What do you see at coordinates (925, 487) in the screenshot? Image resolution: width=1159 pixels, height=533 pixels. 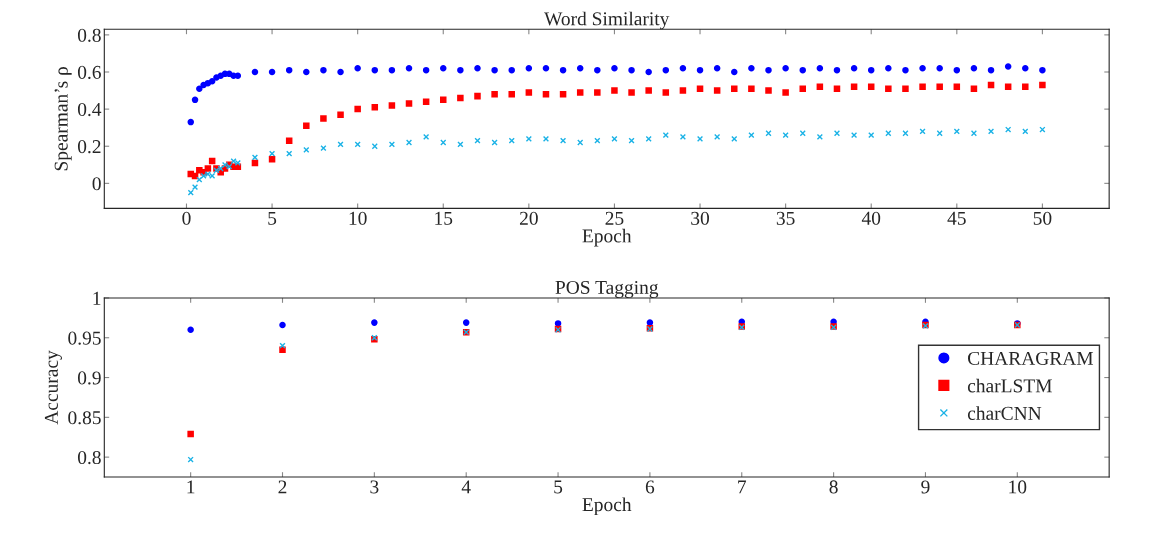 I see `x-tick-label: 9` at bounding box center [925, 487].